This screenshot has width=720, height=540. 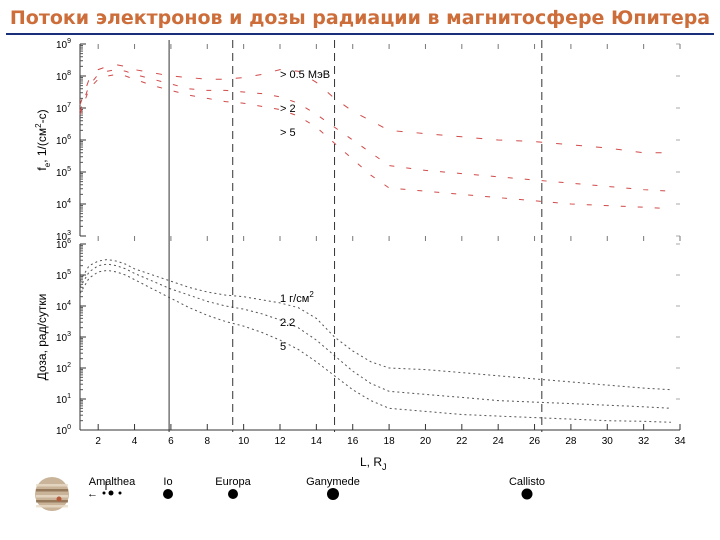 What do you see at coordinates (233, 494) in the screenshot?
I see `europa-moon-icon` at bounding box center [233, 494].